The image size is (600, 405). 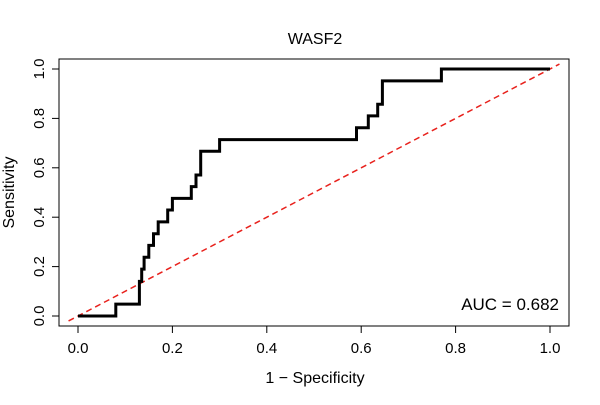 What do you see at coordinates (39, 167) in the screenshot?
I see `y-tick-label: 0.6` at bounding box center [39, 167].